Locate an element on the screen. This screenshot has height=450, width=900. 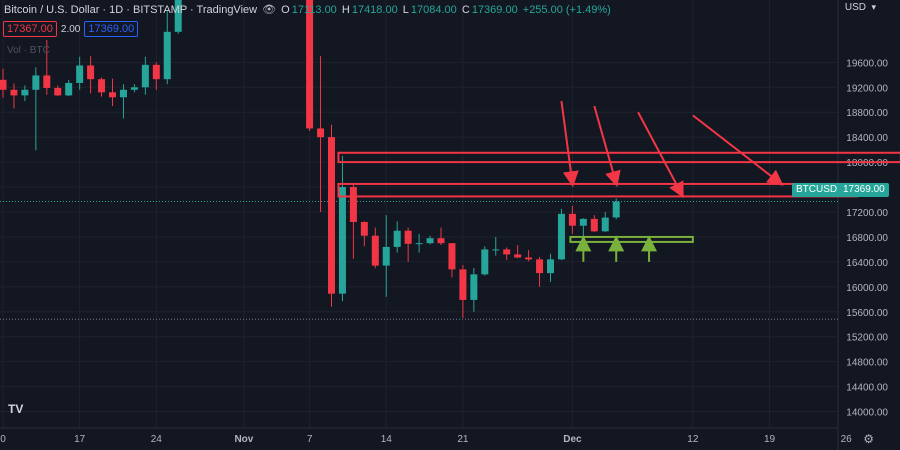
settings-gear-icon: ⚙ is located at coordinates (868, 439).